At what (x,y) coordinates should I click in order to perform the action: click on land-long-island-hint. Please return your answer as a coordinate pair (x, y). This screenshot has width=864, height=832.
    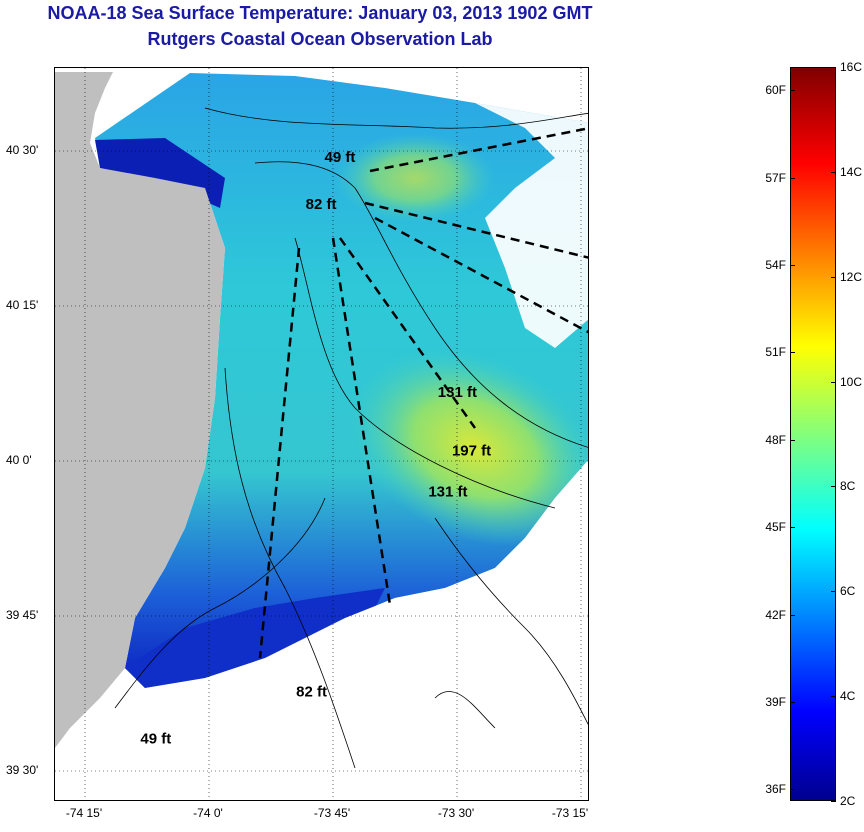
    Looking at the image, I should click on (321, 70).